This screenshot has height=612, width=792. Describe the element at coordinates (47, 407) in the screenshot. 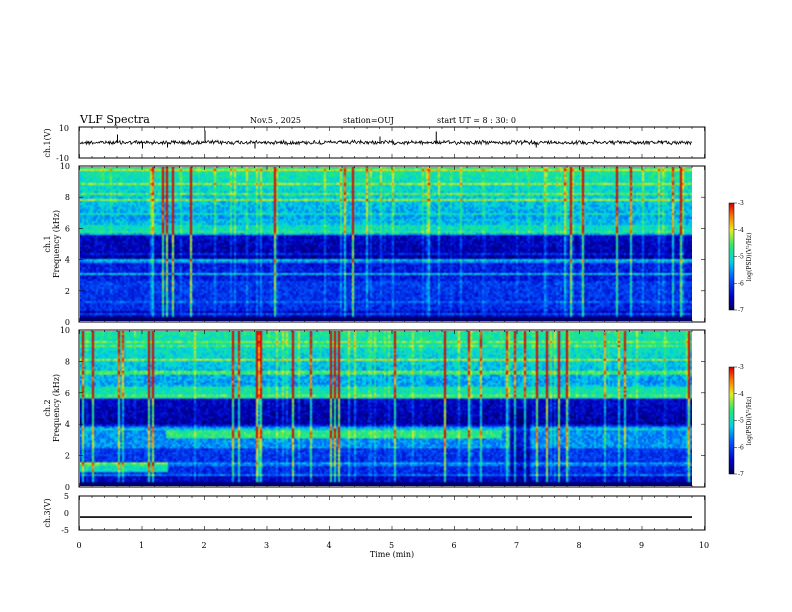

I see `ch2-channel-label: ch.2` at that location.